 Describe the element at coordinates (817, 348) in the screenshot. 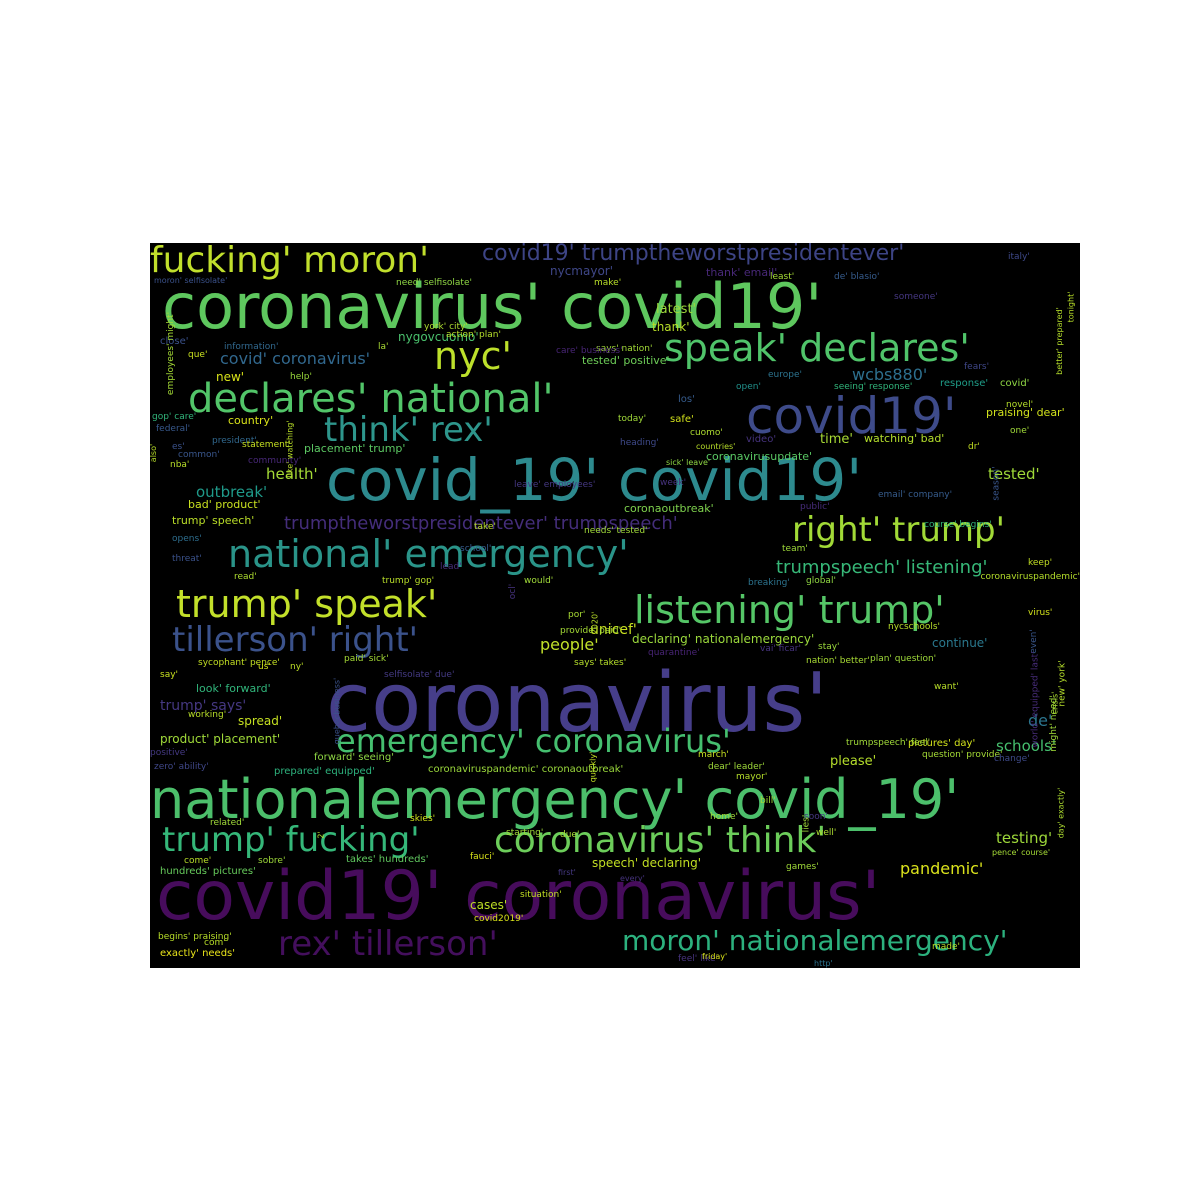

I see `word: speak' declares'` at that location.